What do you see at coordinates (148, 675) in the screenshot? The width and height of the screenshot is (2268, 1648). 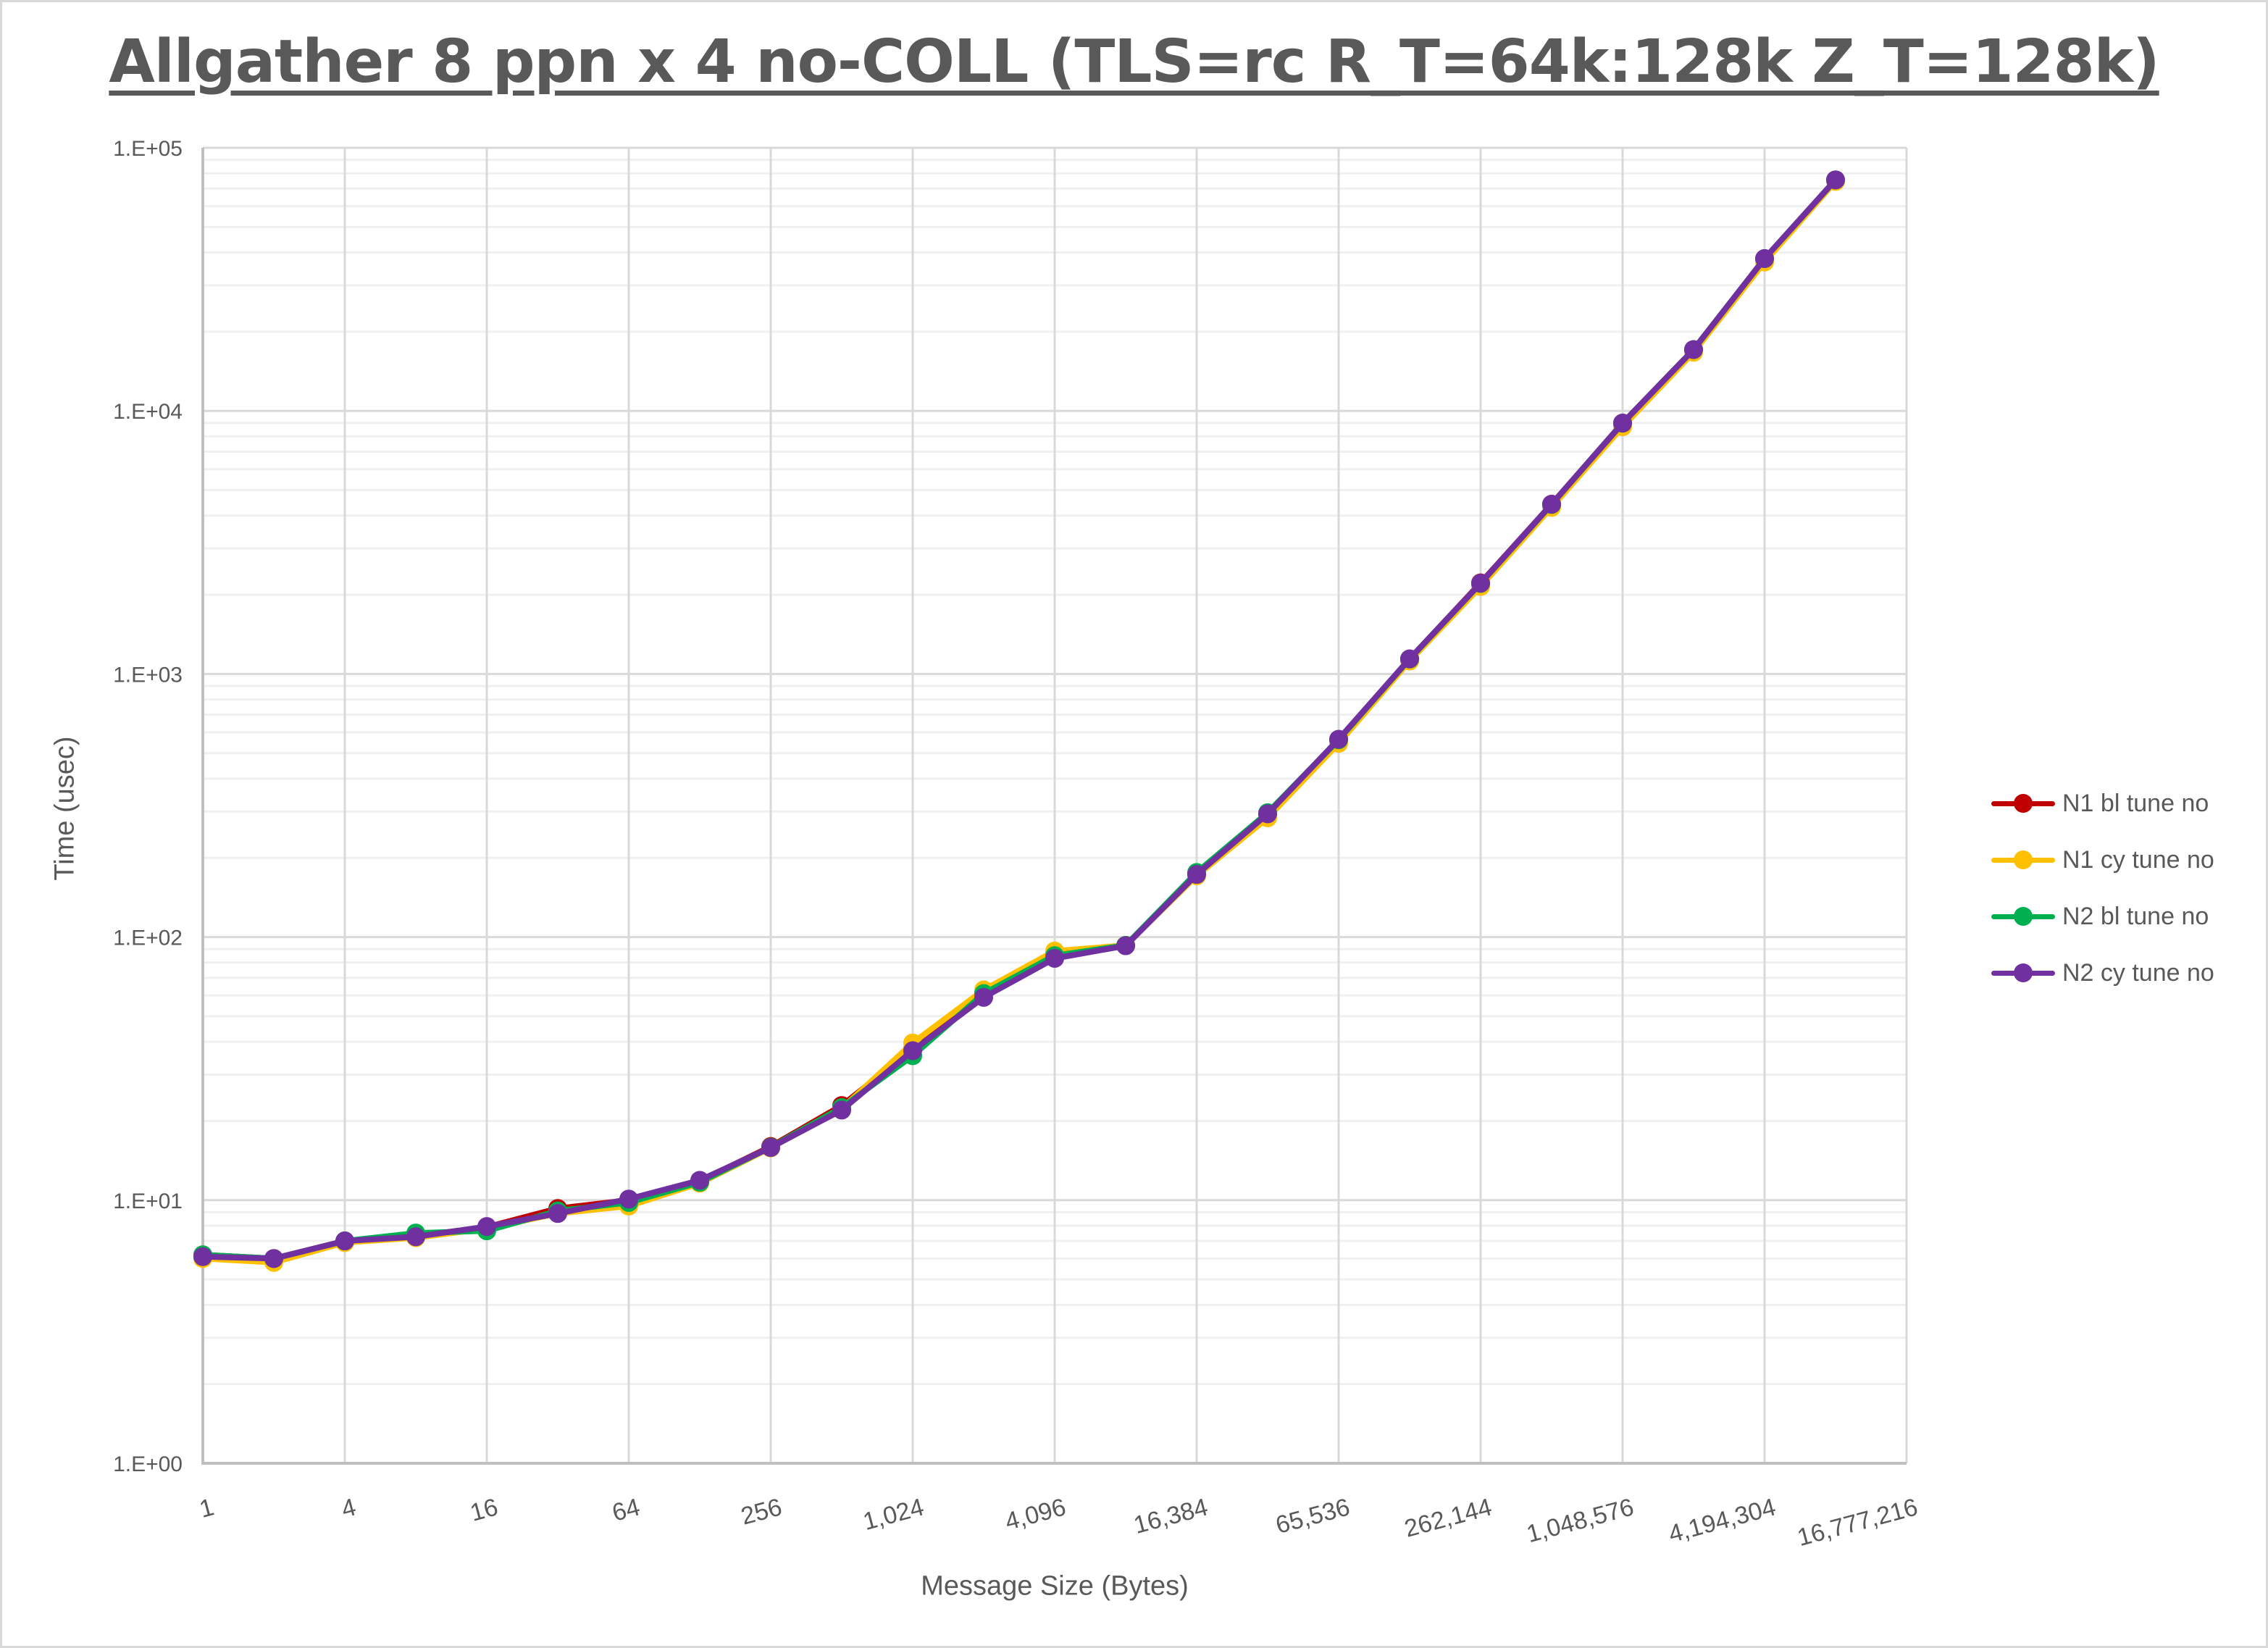 I see `y-tick-label: 1.E+03` at bounding box center [148, 675].